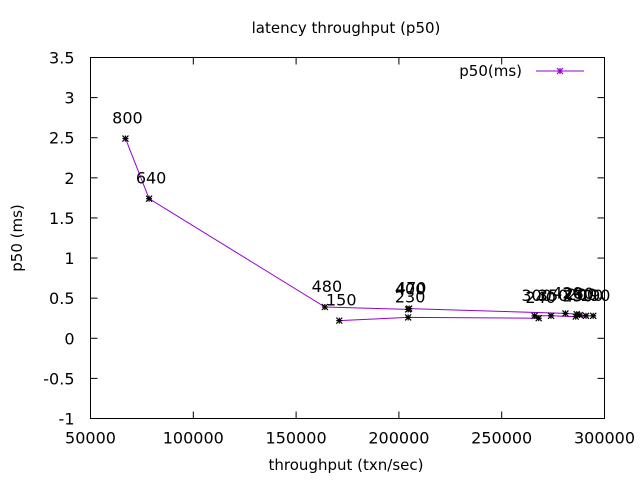 Image resolution: width=640 pixels, height=480 pixels. I want to click on x-tick-label: 50000, so click(90, 438).